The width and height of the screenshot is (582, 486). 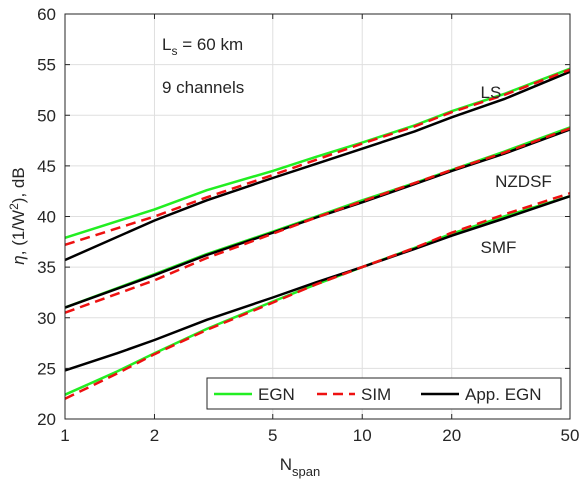 What do you see at coordinates (570, 435) in the screenshot?
I see `x-tick-label: 50` at bounding box center [570, 435].